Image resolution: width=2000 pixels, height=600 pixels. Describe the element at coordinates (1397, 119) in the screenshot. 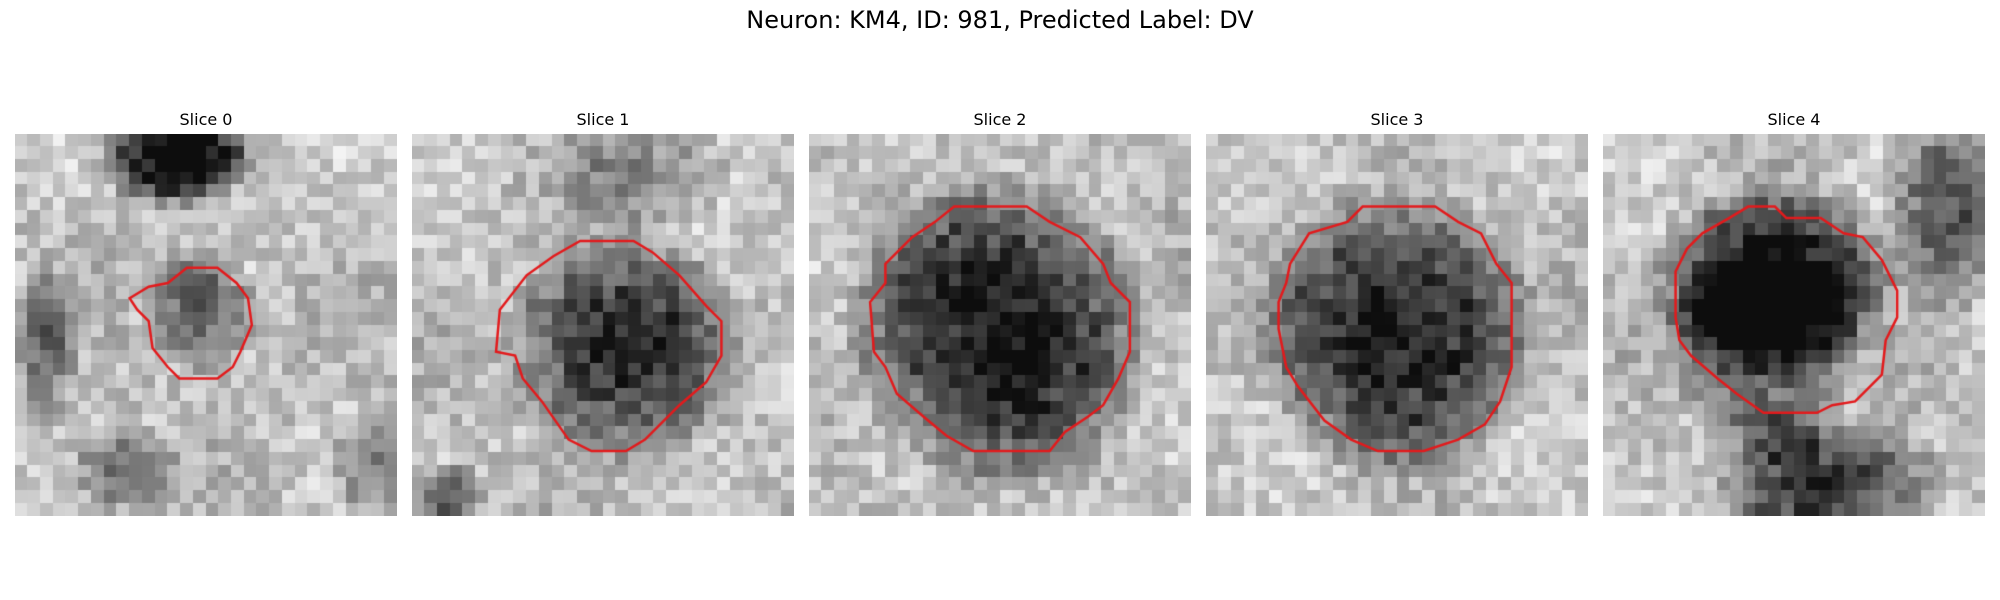

I see `slice-title: Slice 3` at that location.